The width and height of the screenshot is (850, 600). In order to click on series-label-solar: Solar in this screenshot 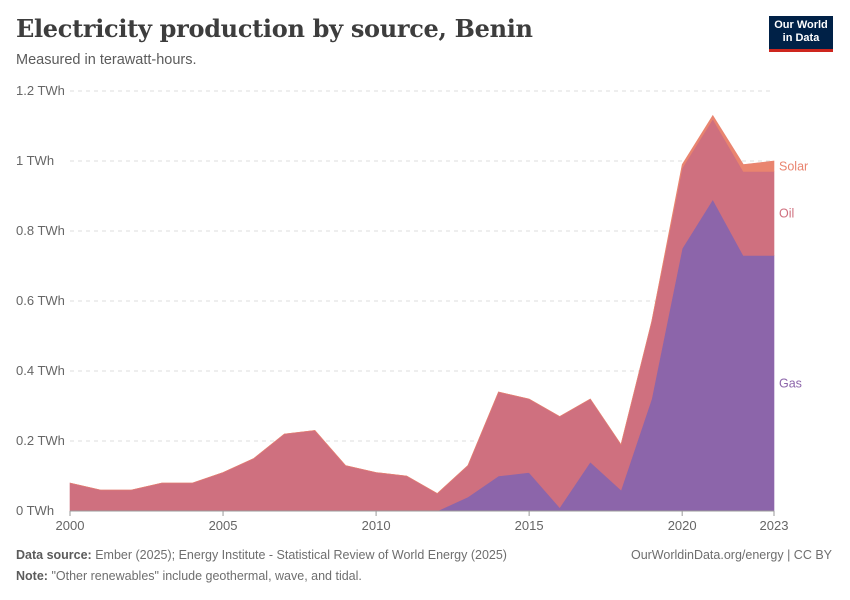, I will do `click(793, 166)`.